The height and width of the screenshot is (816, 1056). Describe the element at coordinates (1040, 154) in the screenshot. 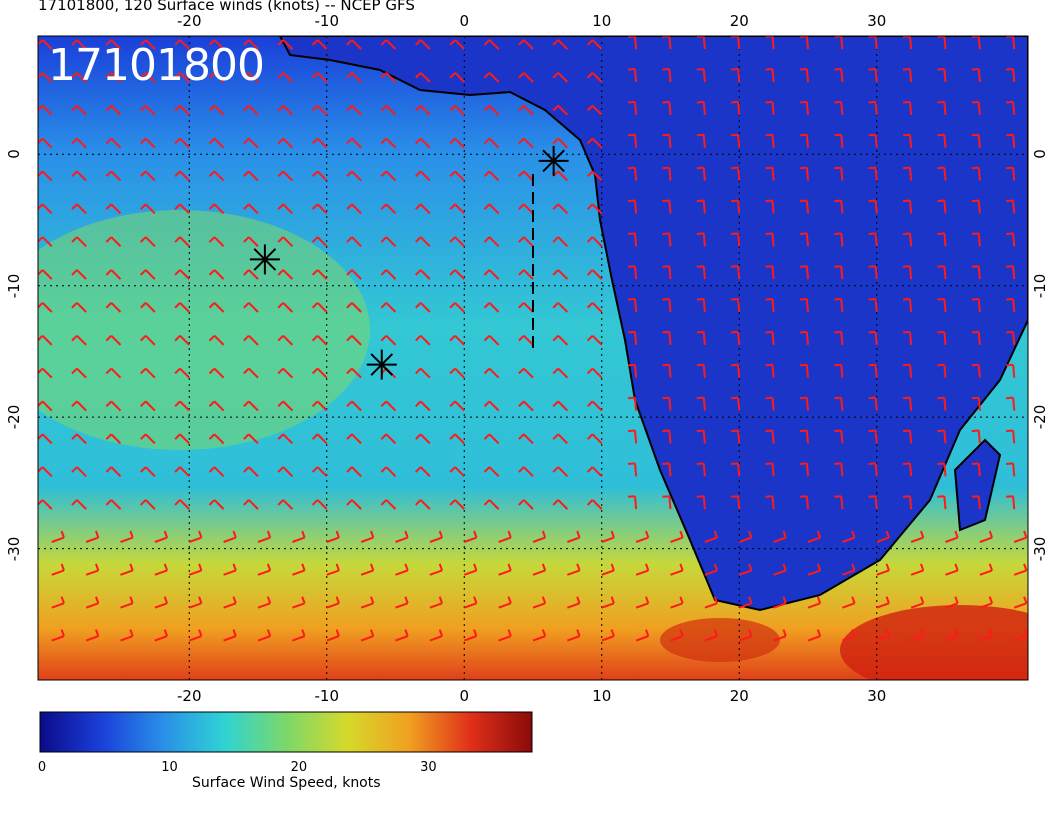

I see `lat-tick-right: 0` at that location.